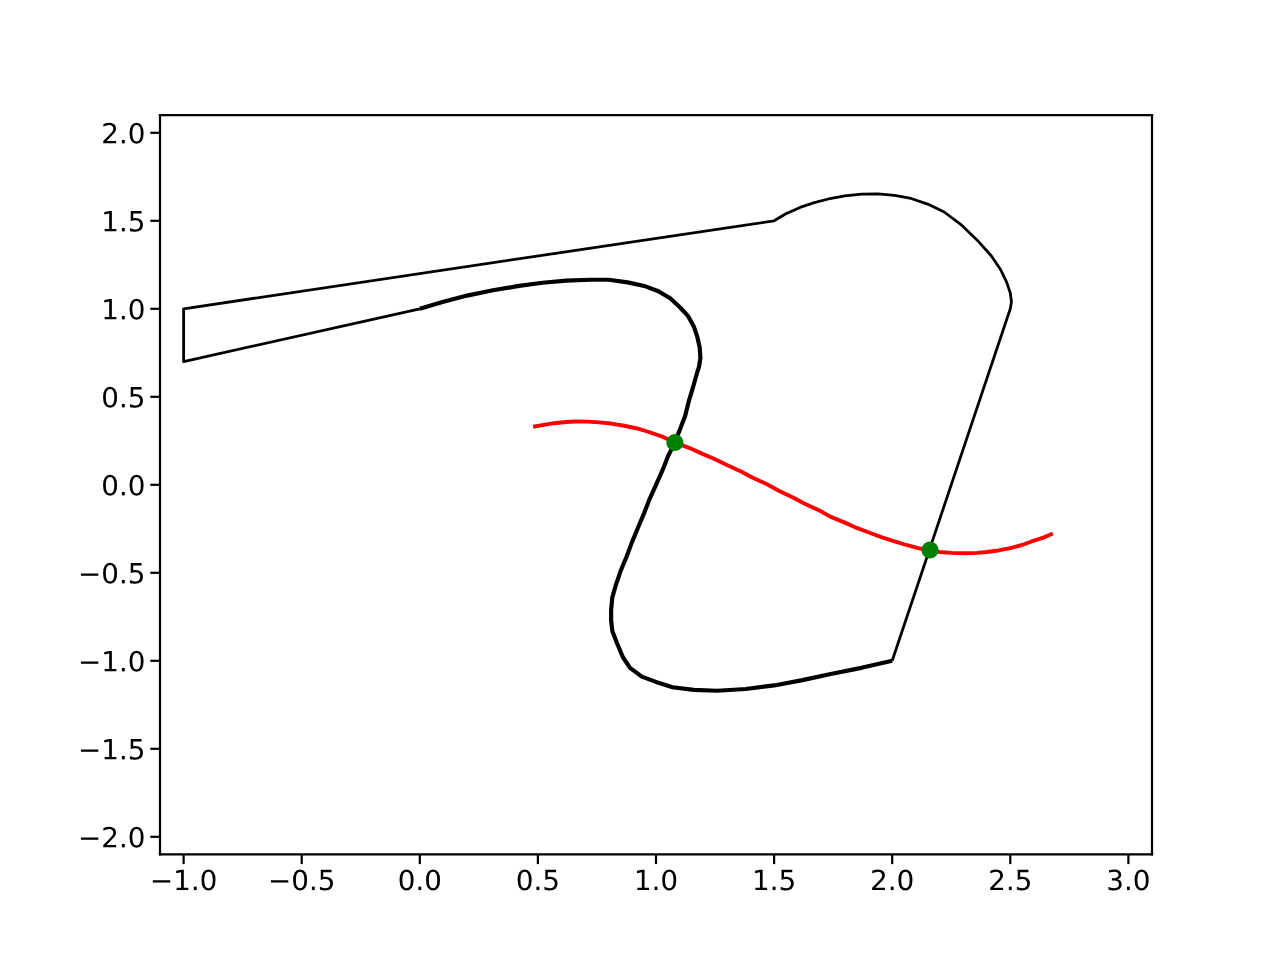 The width and height of the screenshot is (1280, 960). What do you see at coordinates (112, 661) in the screenshot?
I see `y-tick-label: −1.0` at bounding box center [112, 661].